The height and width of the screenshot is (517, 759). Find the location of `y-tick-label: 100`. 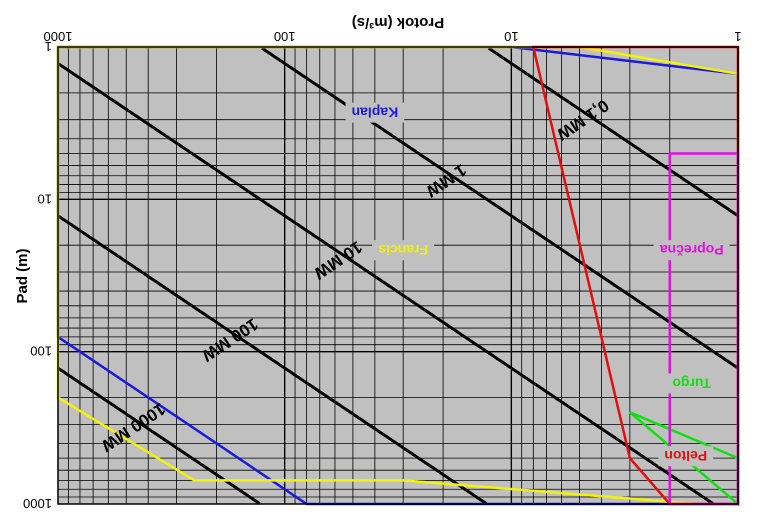

y-tick-label: 100 is located at coordinates (41, 351).